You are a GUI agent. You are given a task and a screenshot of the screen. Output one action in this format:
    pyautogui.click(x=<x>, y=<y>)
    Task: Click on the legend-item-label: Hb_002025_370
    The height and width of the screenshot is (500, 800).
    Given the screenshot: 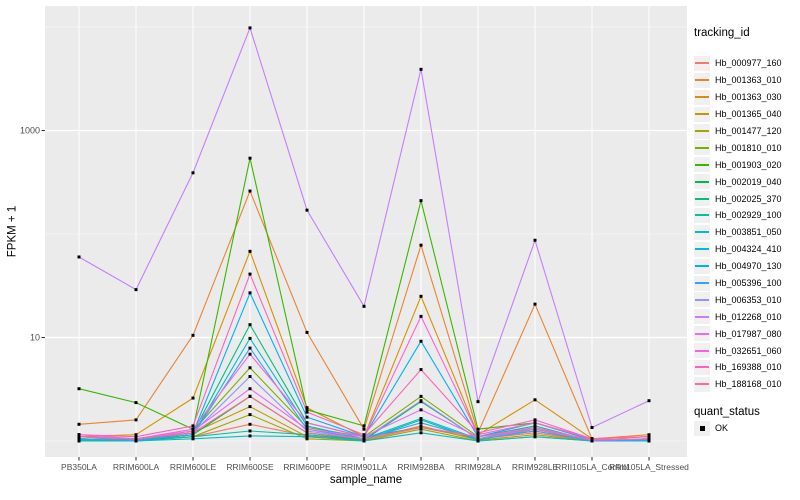 What is the action you would take?
    pyautogui.click(x=748, y=198)
    